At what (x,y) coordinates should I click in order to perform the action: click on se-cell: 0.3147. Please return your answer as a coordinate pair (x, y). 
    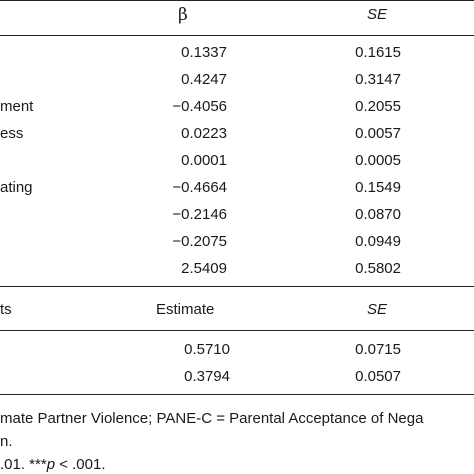
    Looking at the image, I should click on (378, 79).